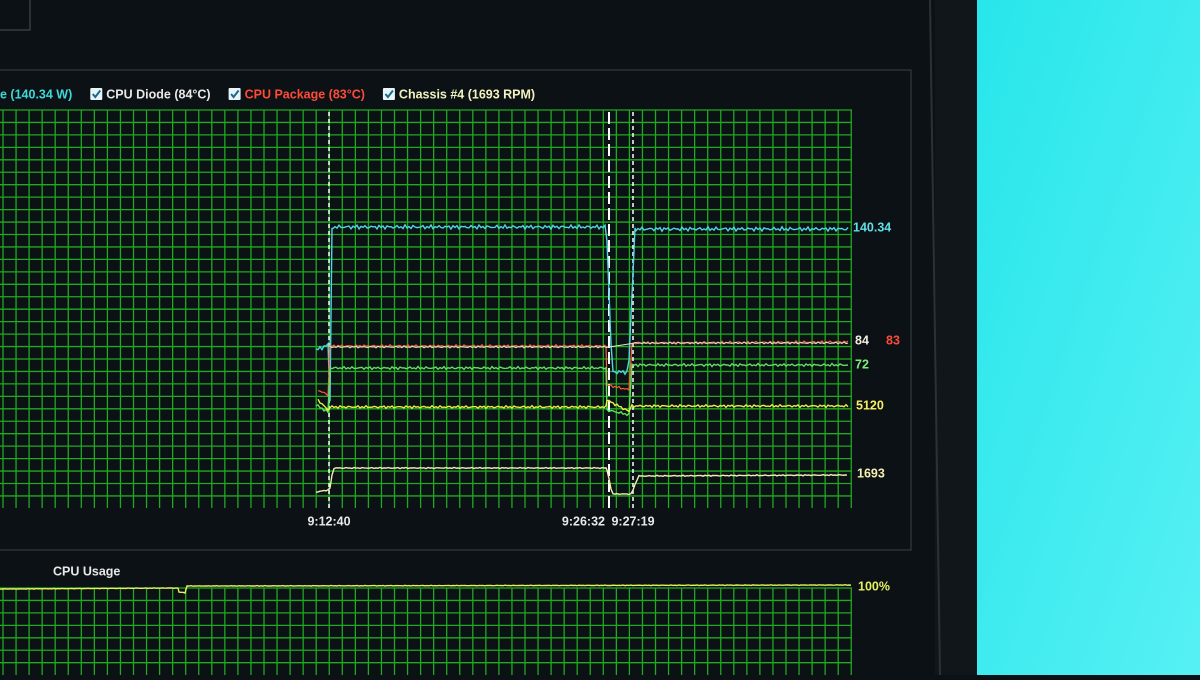 The width and height of the screenshot is (1200, 680). Describe the element at coordinates (15, 15) in the screenshot. I see `button-frame` at that location.